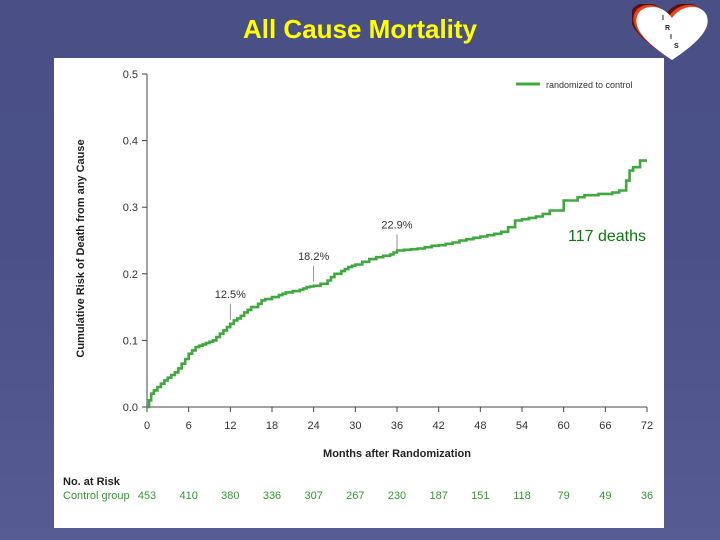  What do you see at coordinates (147, 426) in the screenshot?
I see `x-tick-label: 0` at bounding box center [147, 426].